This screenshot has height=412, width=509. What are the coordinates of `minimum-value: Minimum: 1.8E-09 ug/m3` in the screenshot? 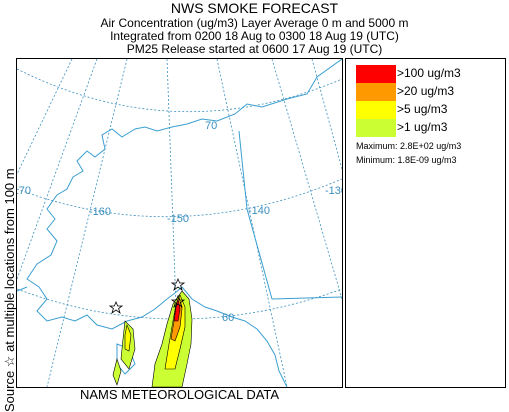 It's located at (406, 160).